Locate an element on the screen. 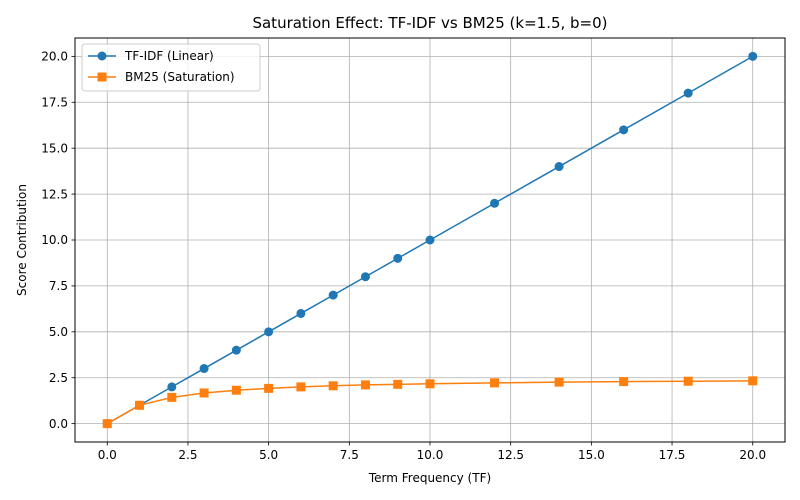  legend: TF-IDF (Linear) BM25 (Saturation) is located at coordinates (171, 67).